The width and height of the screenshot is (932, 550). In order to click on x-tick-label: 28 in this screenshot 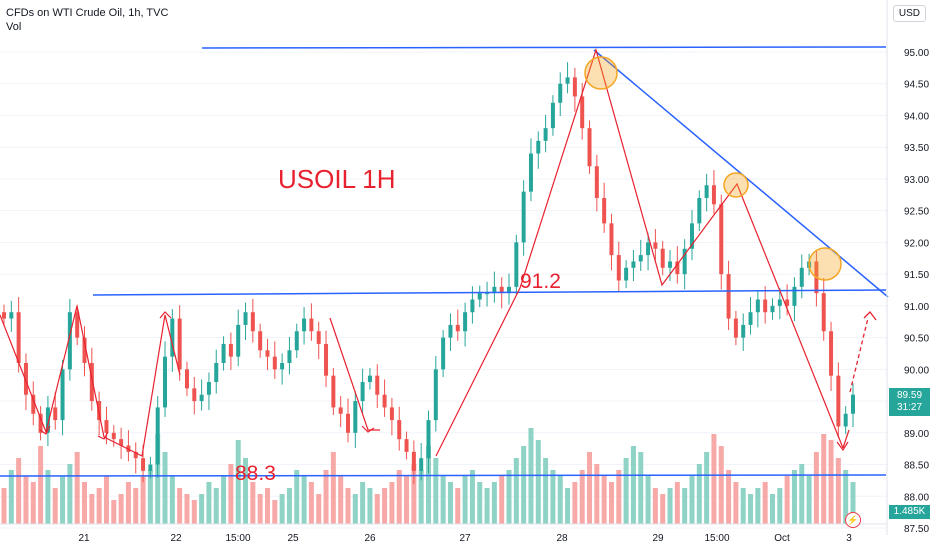, I will do `click(562, 538)`.